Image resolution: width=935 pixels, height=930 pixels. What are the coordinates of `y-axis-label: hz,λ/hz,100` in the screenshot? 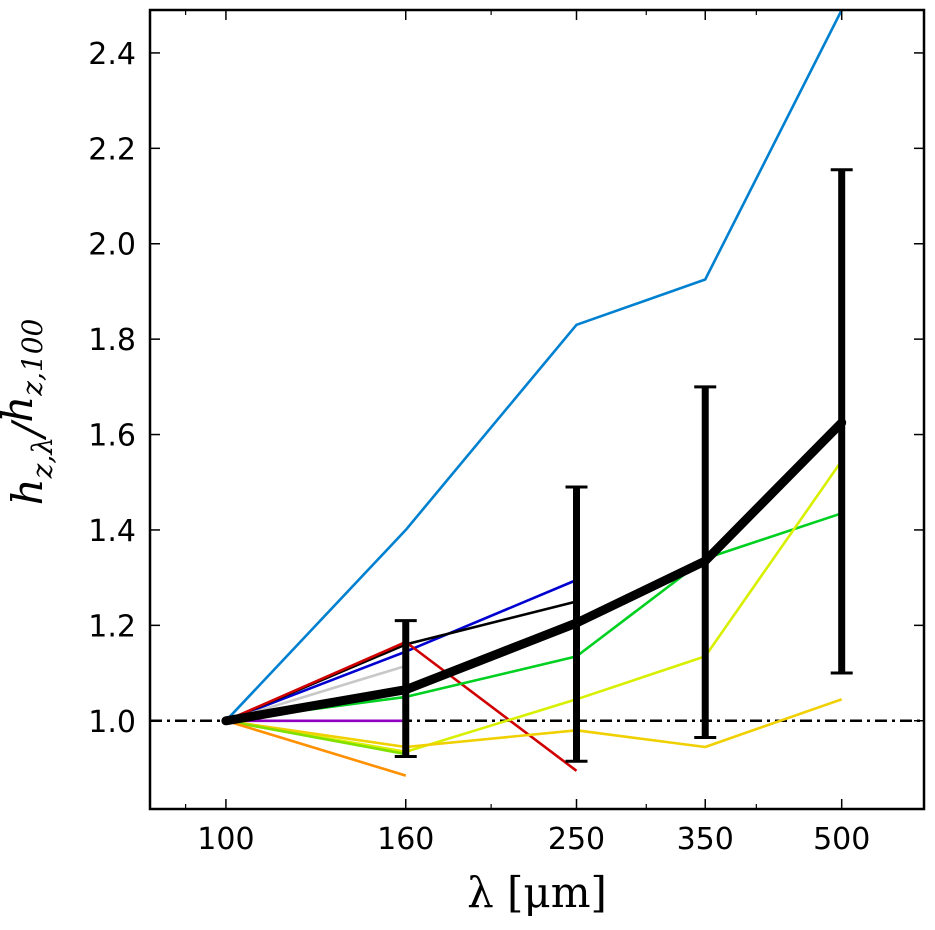 It's located at (29, 412).